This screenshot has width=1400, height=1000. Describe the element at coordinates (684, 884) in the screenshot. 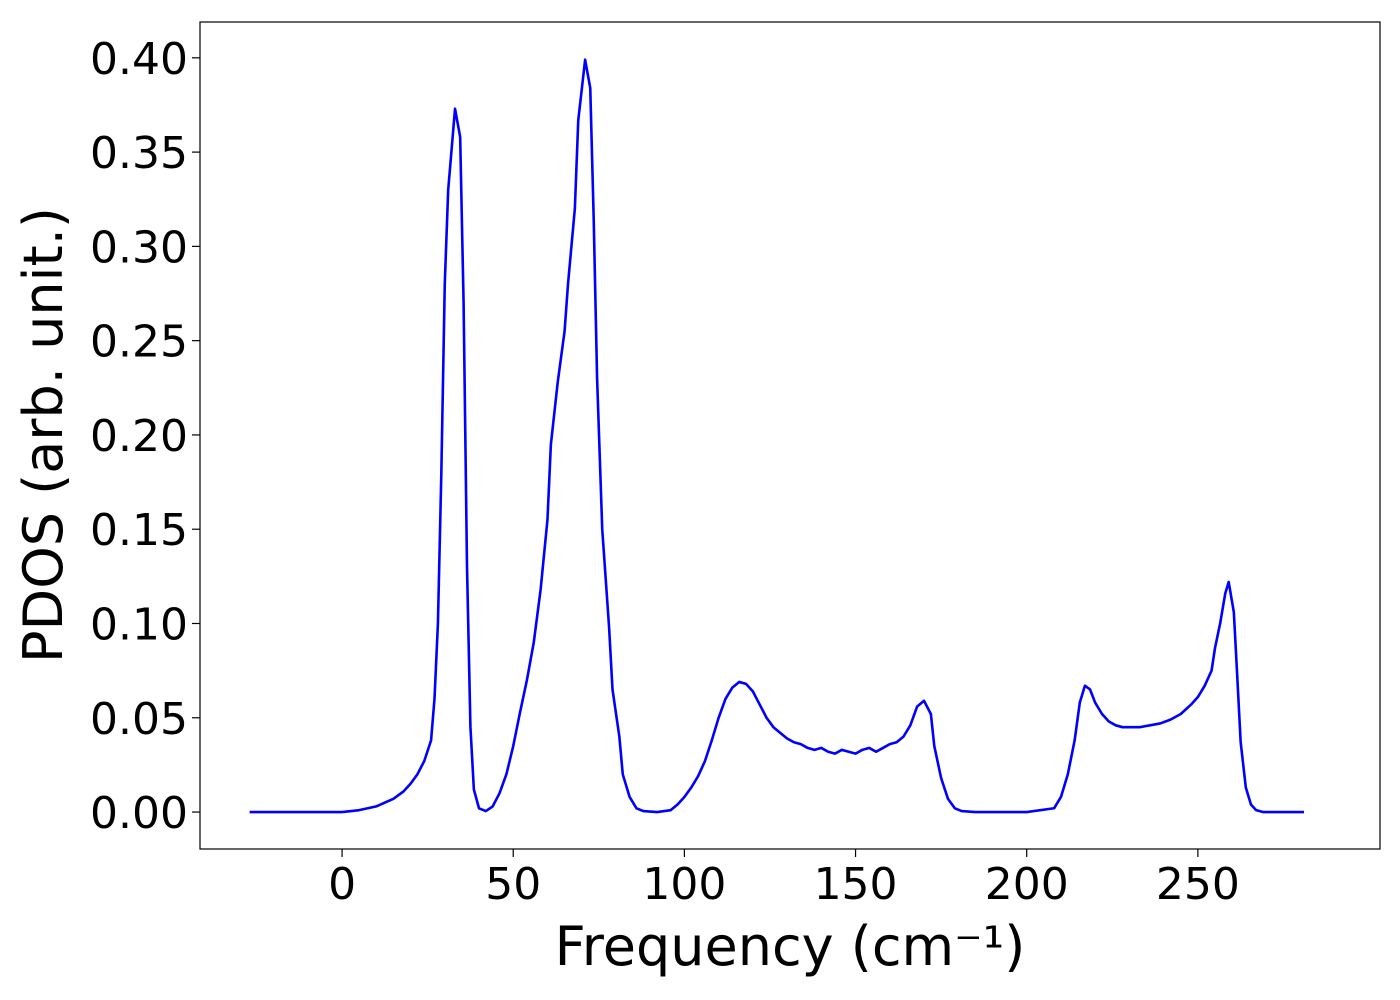

I see `x-tick-label: 100` at that location.